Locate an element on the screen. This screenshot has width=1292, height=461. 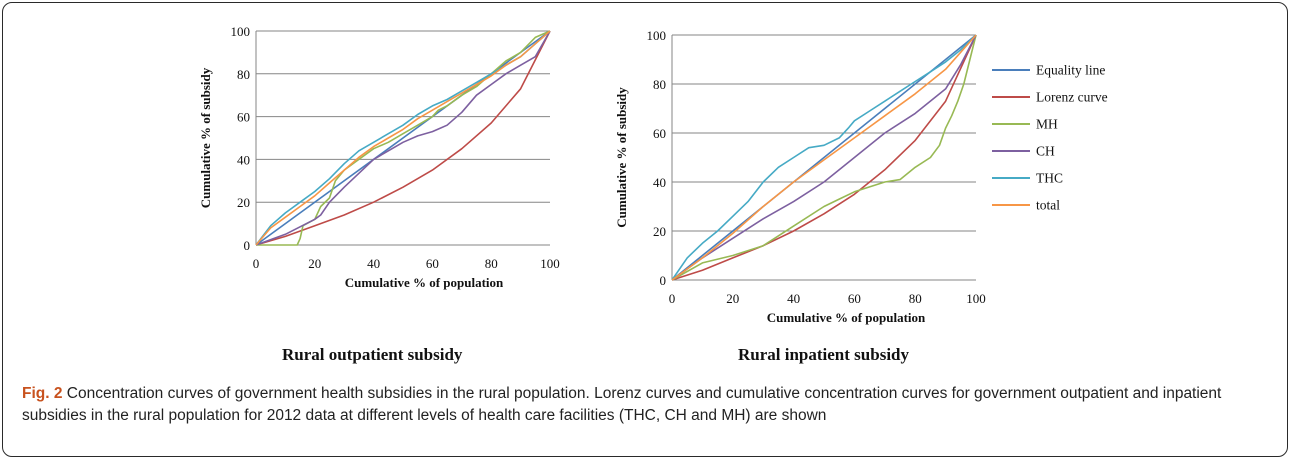
legend-label: THC is located at coordinates (1049, 178).